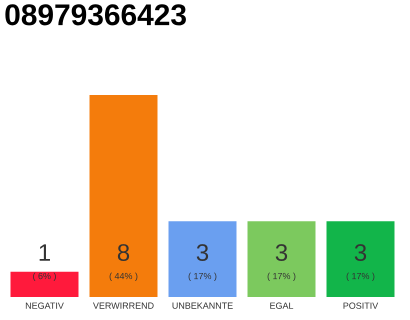 The image size is (410, 320). What do you see at coordinates (361, 305) in the screenshot?
I see `x-tick-label: POSITIV` at bounding box center [361, 305].